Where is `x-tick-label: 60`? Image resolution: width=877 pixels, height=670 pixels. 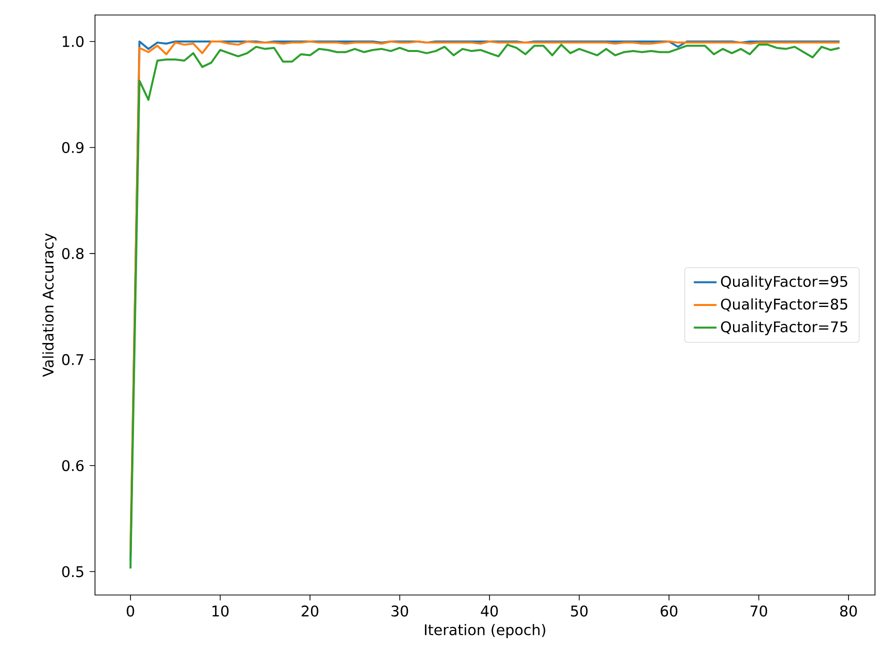 x-tick-label: 60 is located at coordinates (669, 611).